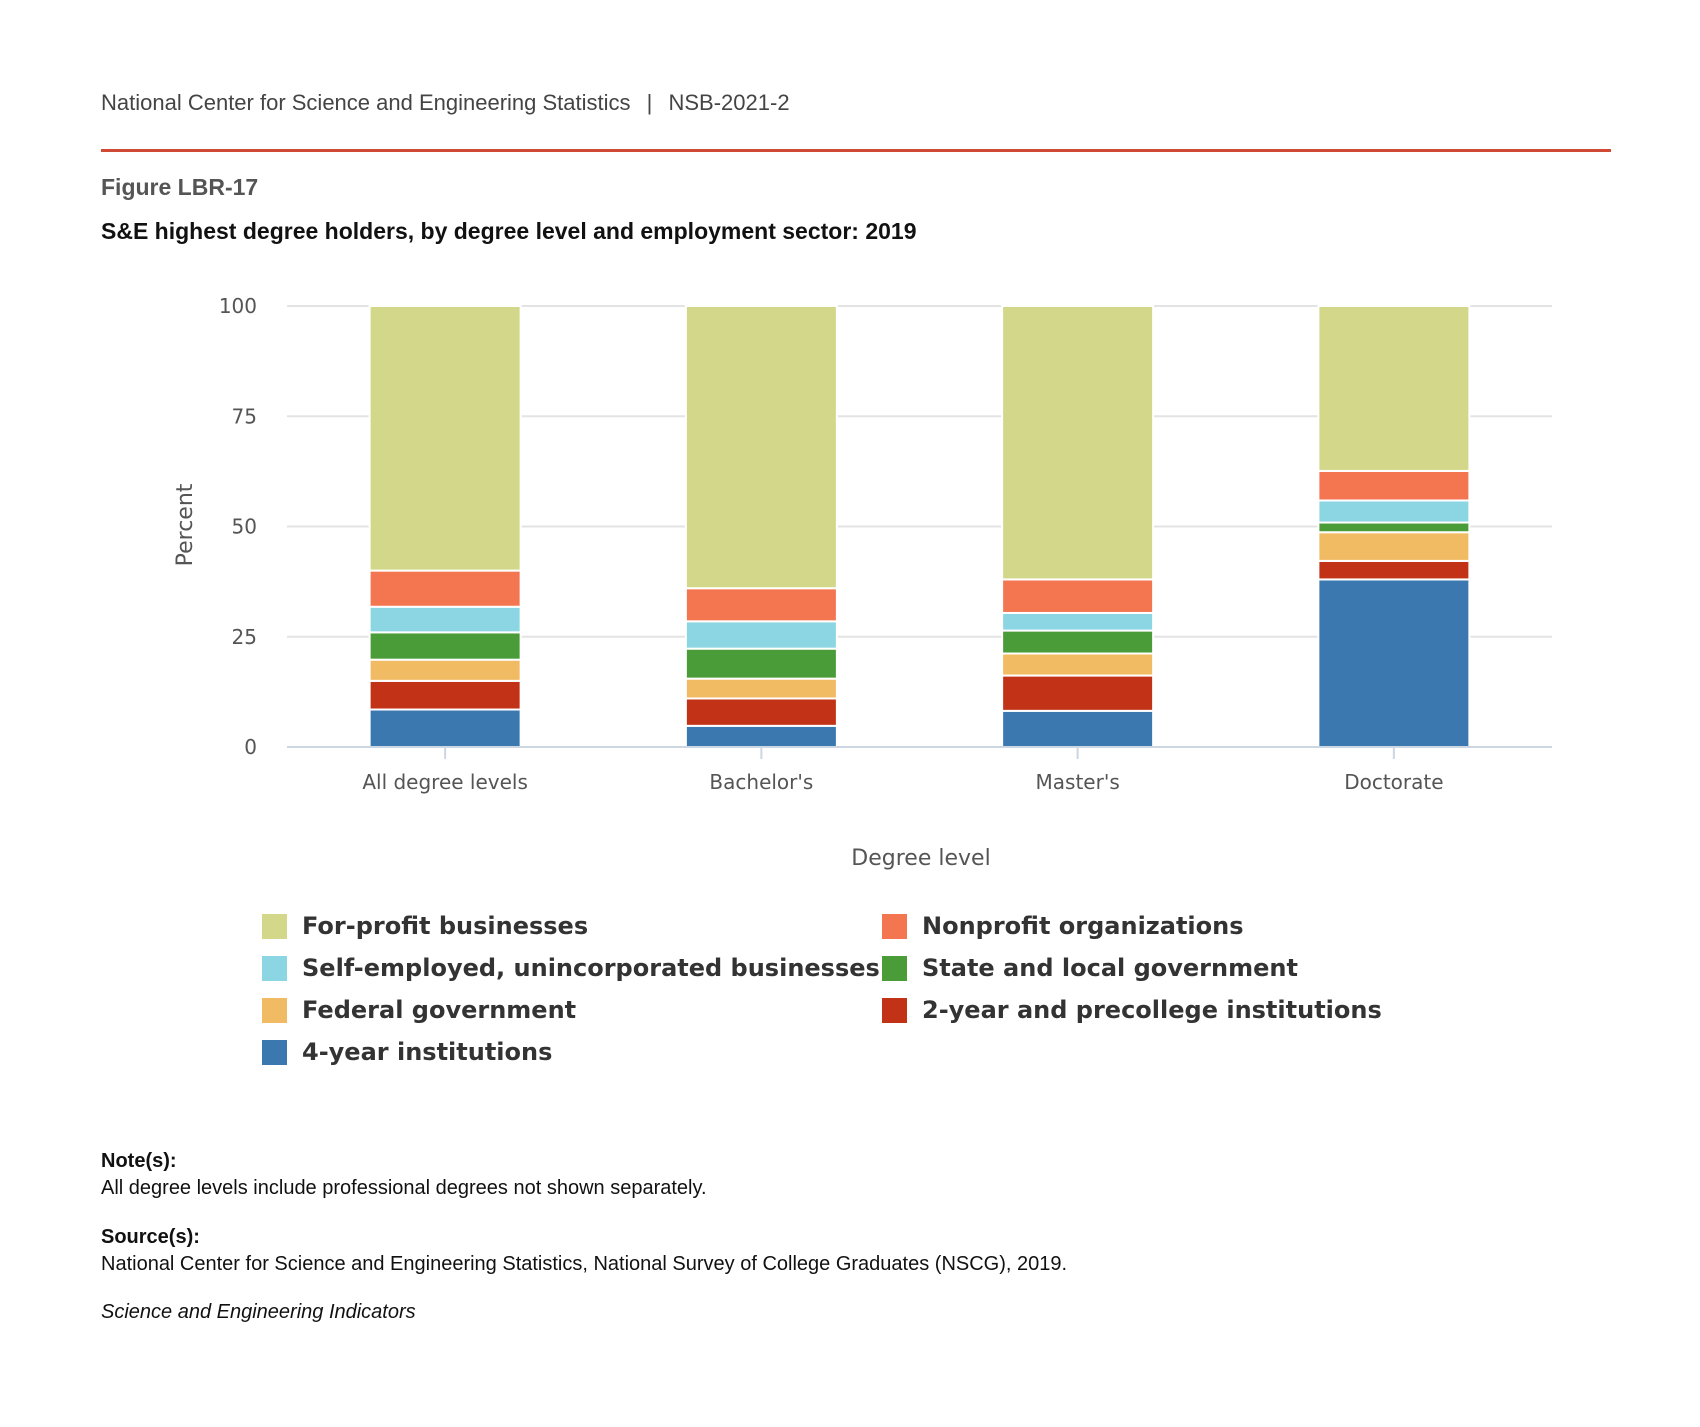 This screenshot has height=1427, width=1700. What do you see at coordinates (150, 1237) in the screenshot?
I see `source-heading: Source(s):` at bounding box center [150, 1237].